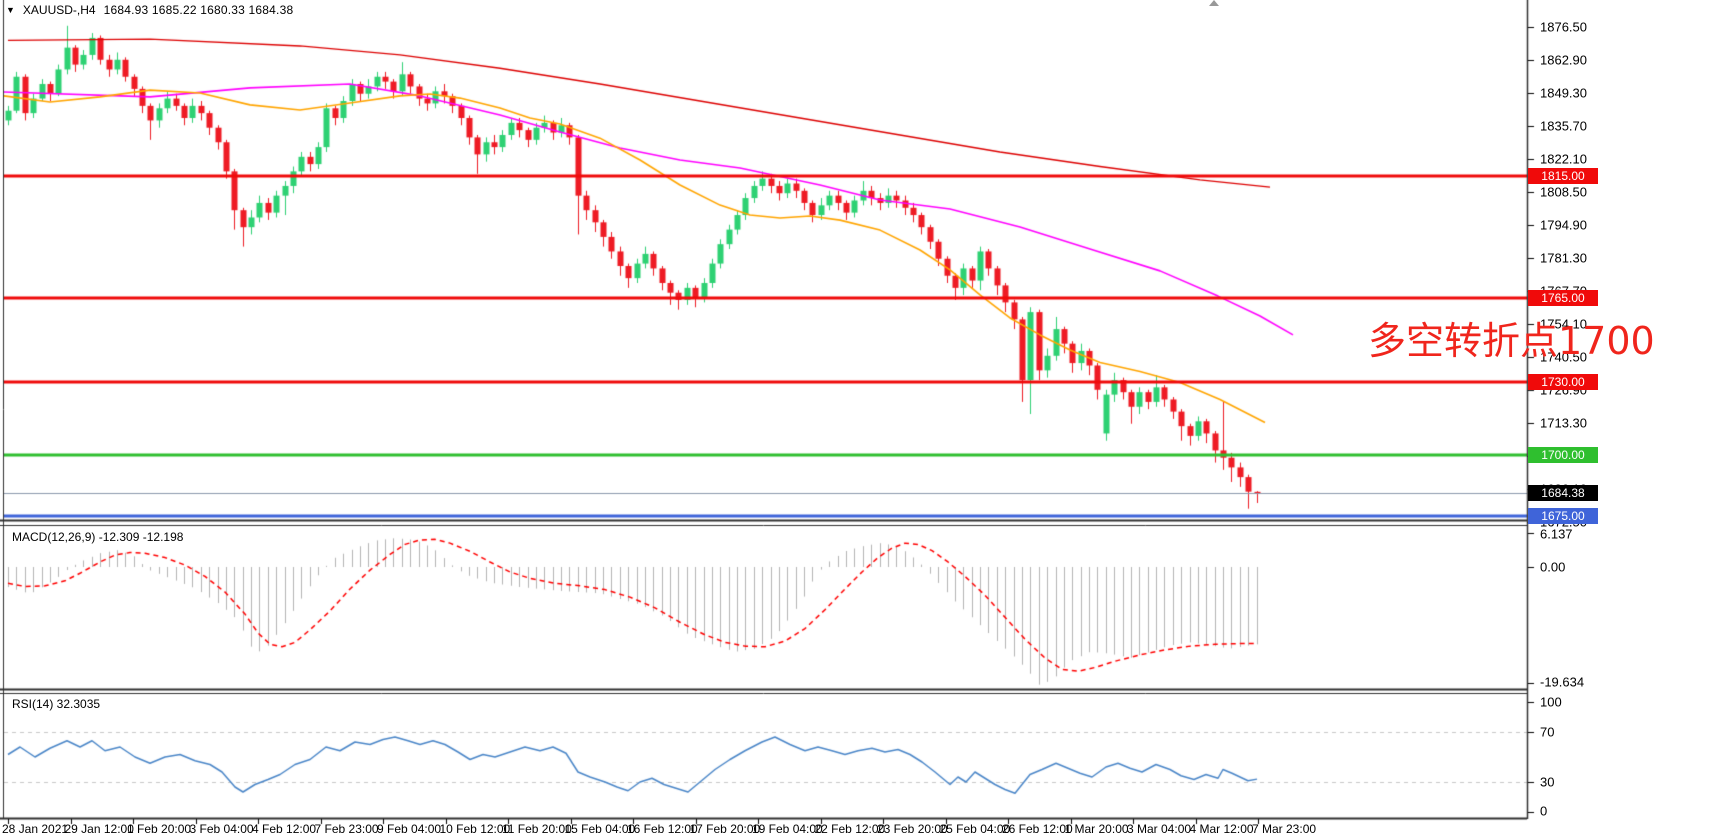 The width and height of the screenshot is (1732, 840). What do you see at coordinates (1096, 829) in the screenshot?
I see `time-axis-label: 1 Mar 20:00` at bounding box center [1096, 829].